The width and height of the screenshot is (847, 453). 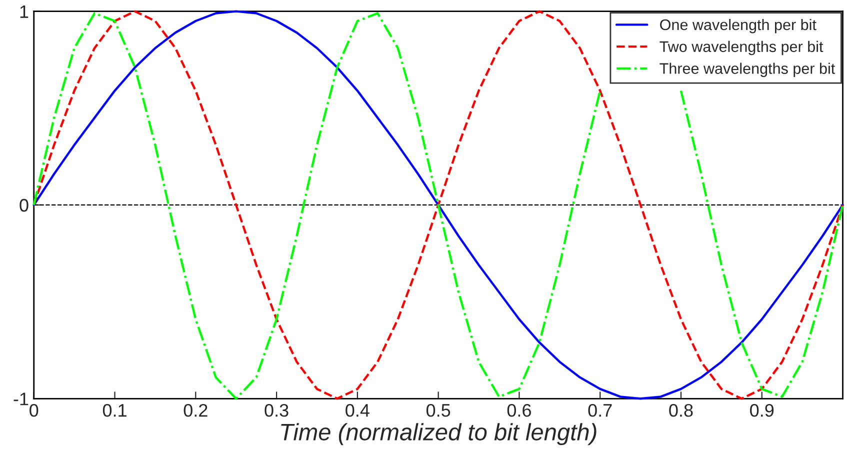 I want to click on x-tick-label: 0.8, so click(x=681, y=410).